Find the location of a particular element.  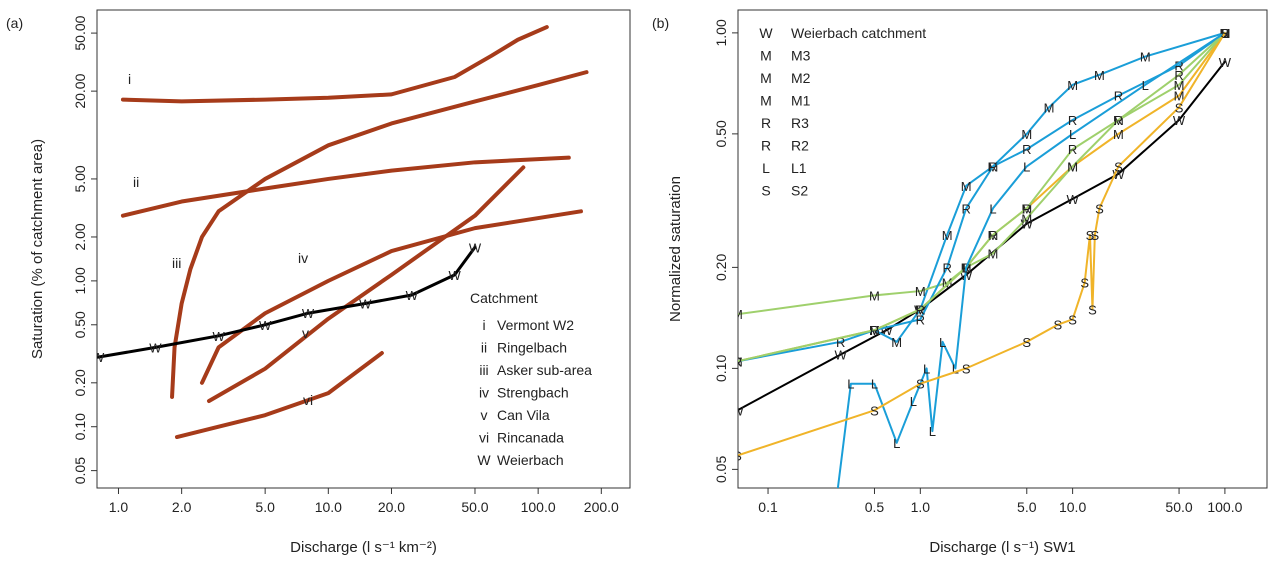

legend-label: Weierbach is located at coordinates (530, 460).